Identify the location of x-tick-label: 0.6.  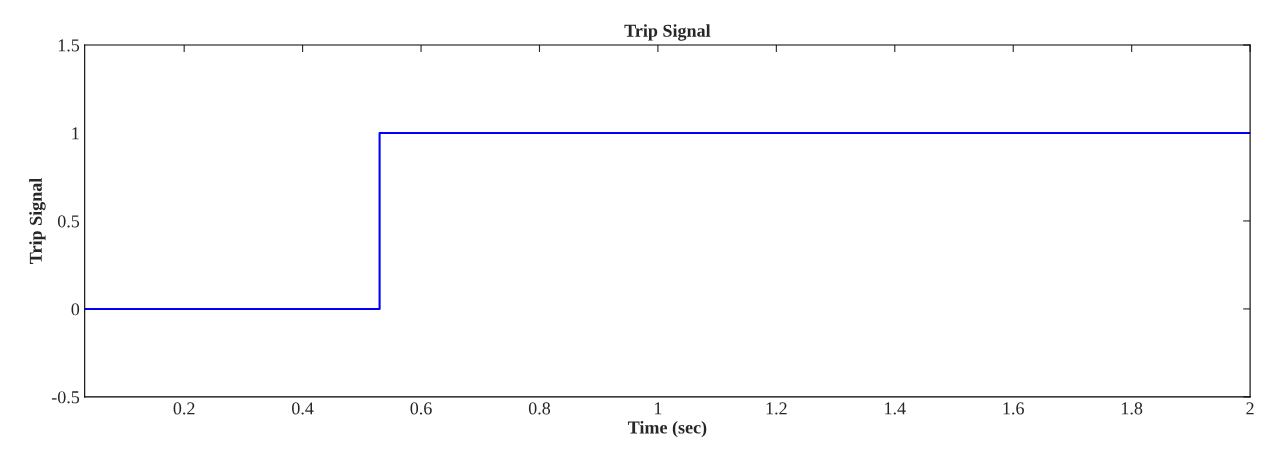
(421, 408).